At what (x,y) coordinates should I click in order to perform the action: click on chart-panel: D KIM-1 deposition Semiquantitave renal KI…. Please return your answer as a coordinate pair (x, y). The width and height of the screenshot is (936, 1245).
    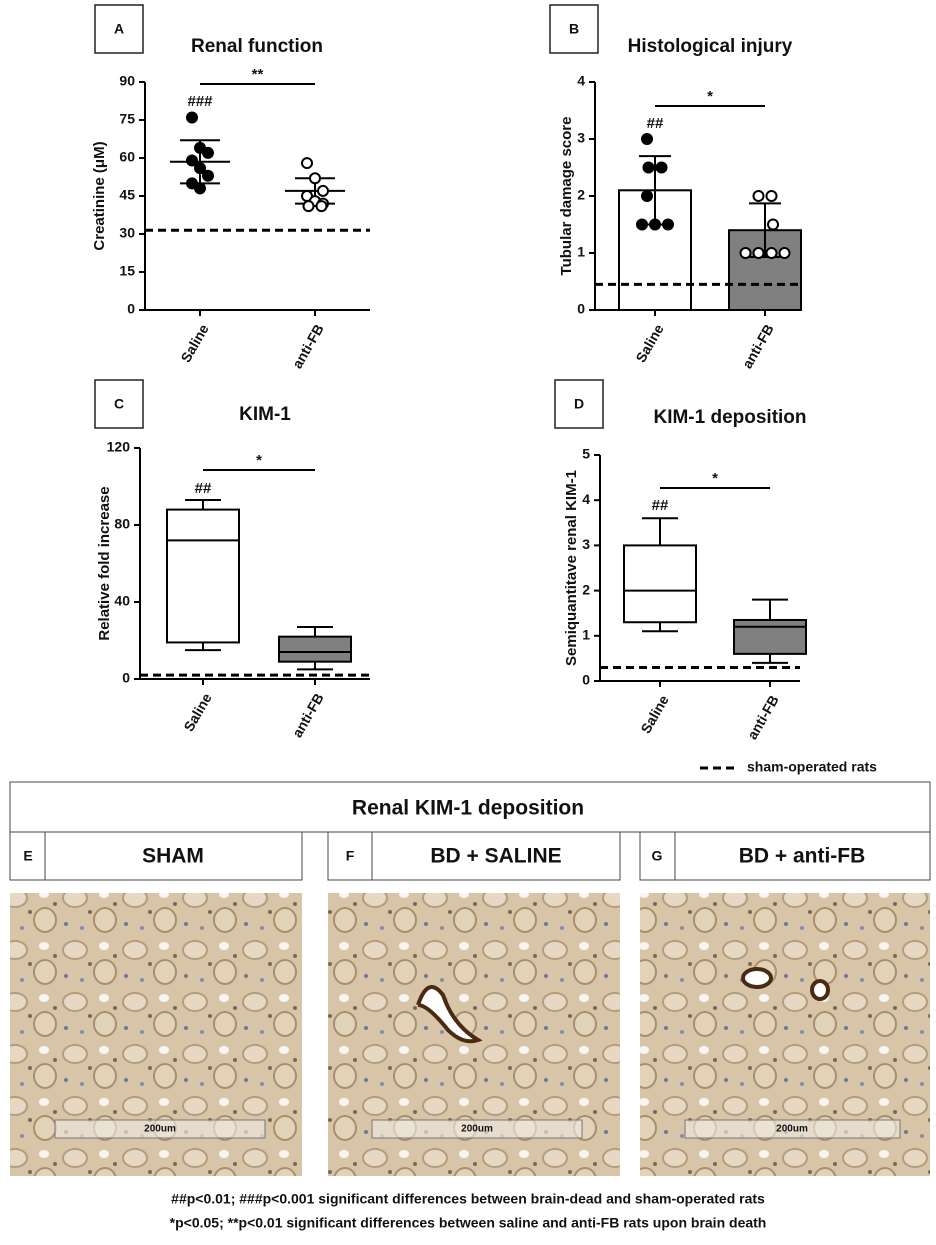
    Looking at the image, I should click on (680, 560).